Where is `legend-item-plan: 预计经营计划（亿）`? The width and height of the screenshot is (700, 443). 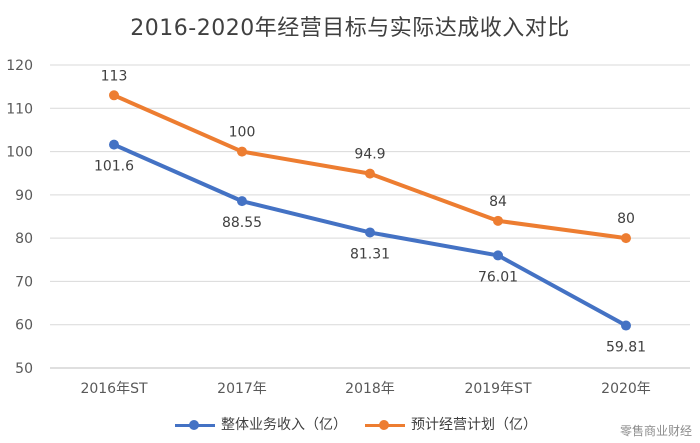
legend-item-plan: 预计经营计划（亿） is located at coordinates (451, 424).